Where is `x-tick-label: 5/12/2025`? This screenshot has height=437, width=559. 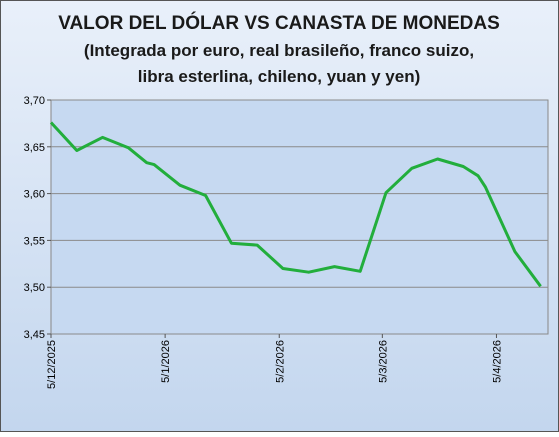
x-tick-label: 5/12/2025 is located at coordinates (52, 364).